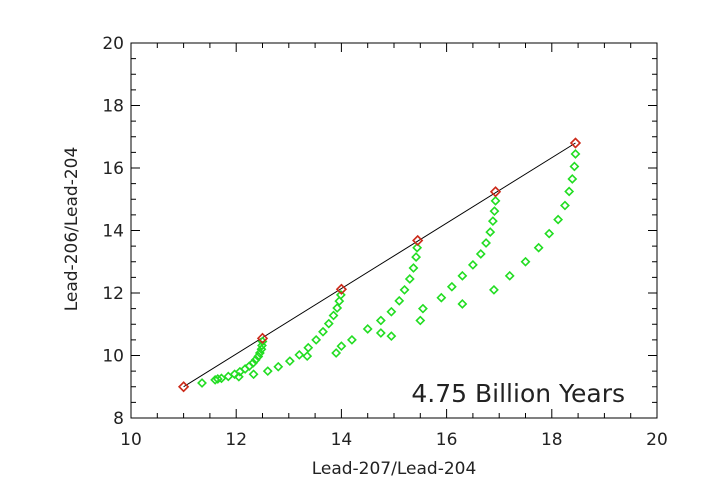 This screenshot has width=701, height=501. Describe the element at coordinates (113, 44) in the screenshot. I see `y-tick-label: 20` at that location.